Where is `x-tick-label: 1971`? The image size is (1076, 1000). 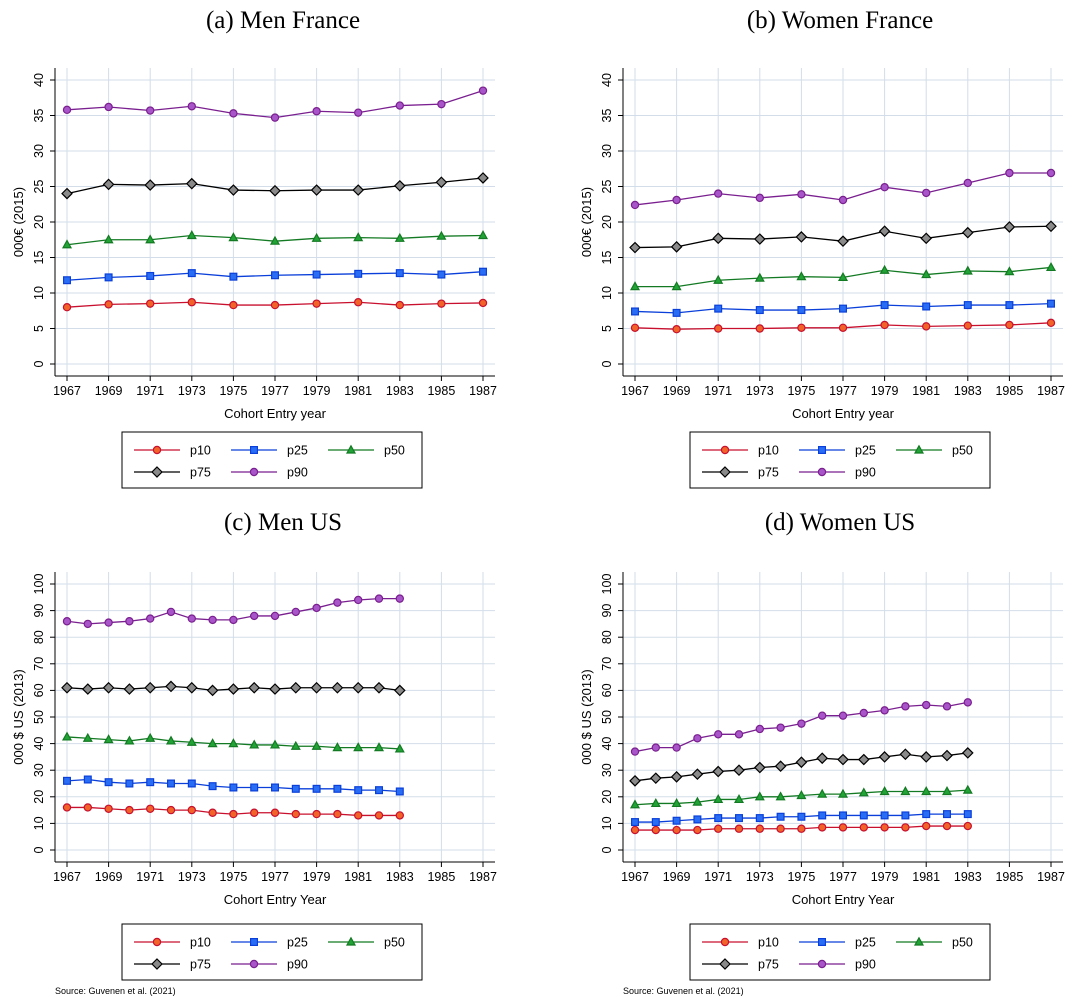
x-tick-label: 1971 is located at coordinates (150, 391).